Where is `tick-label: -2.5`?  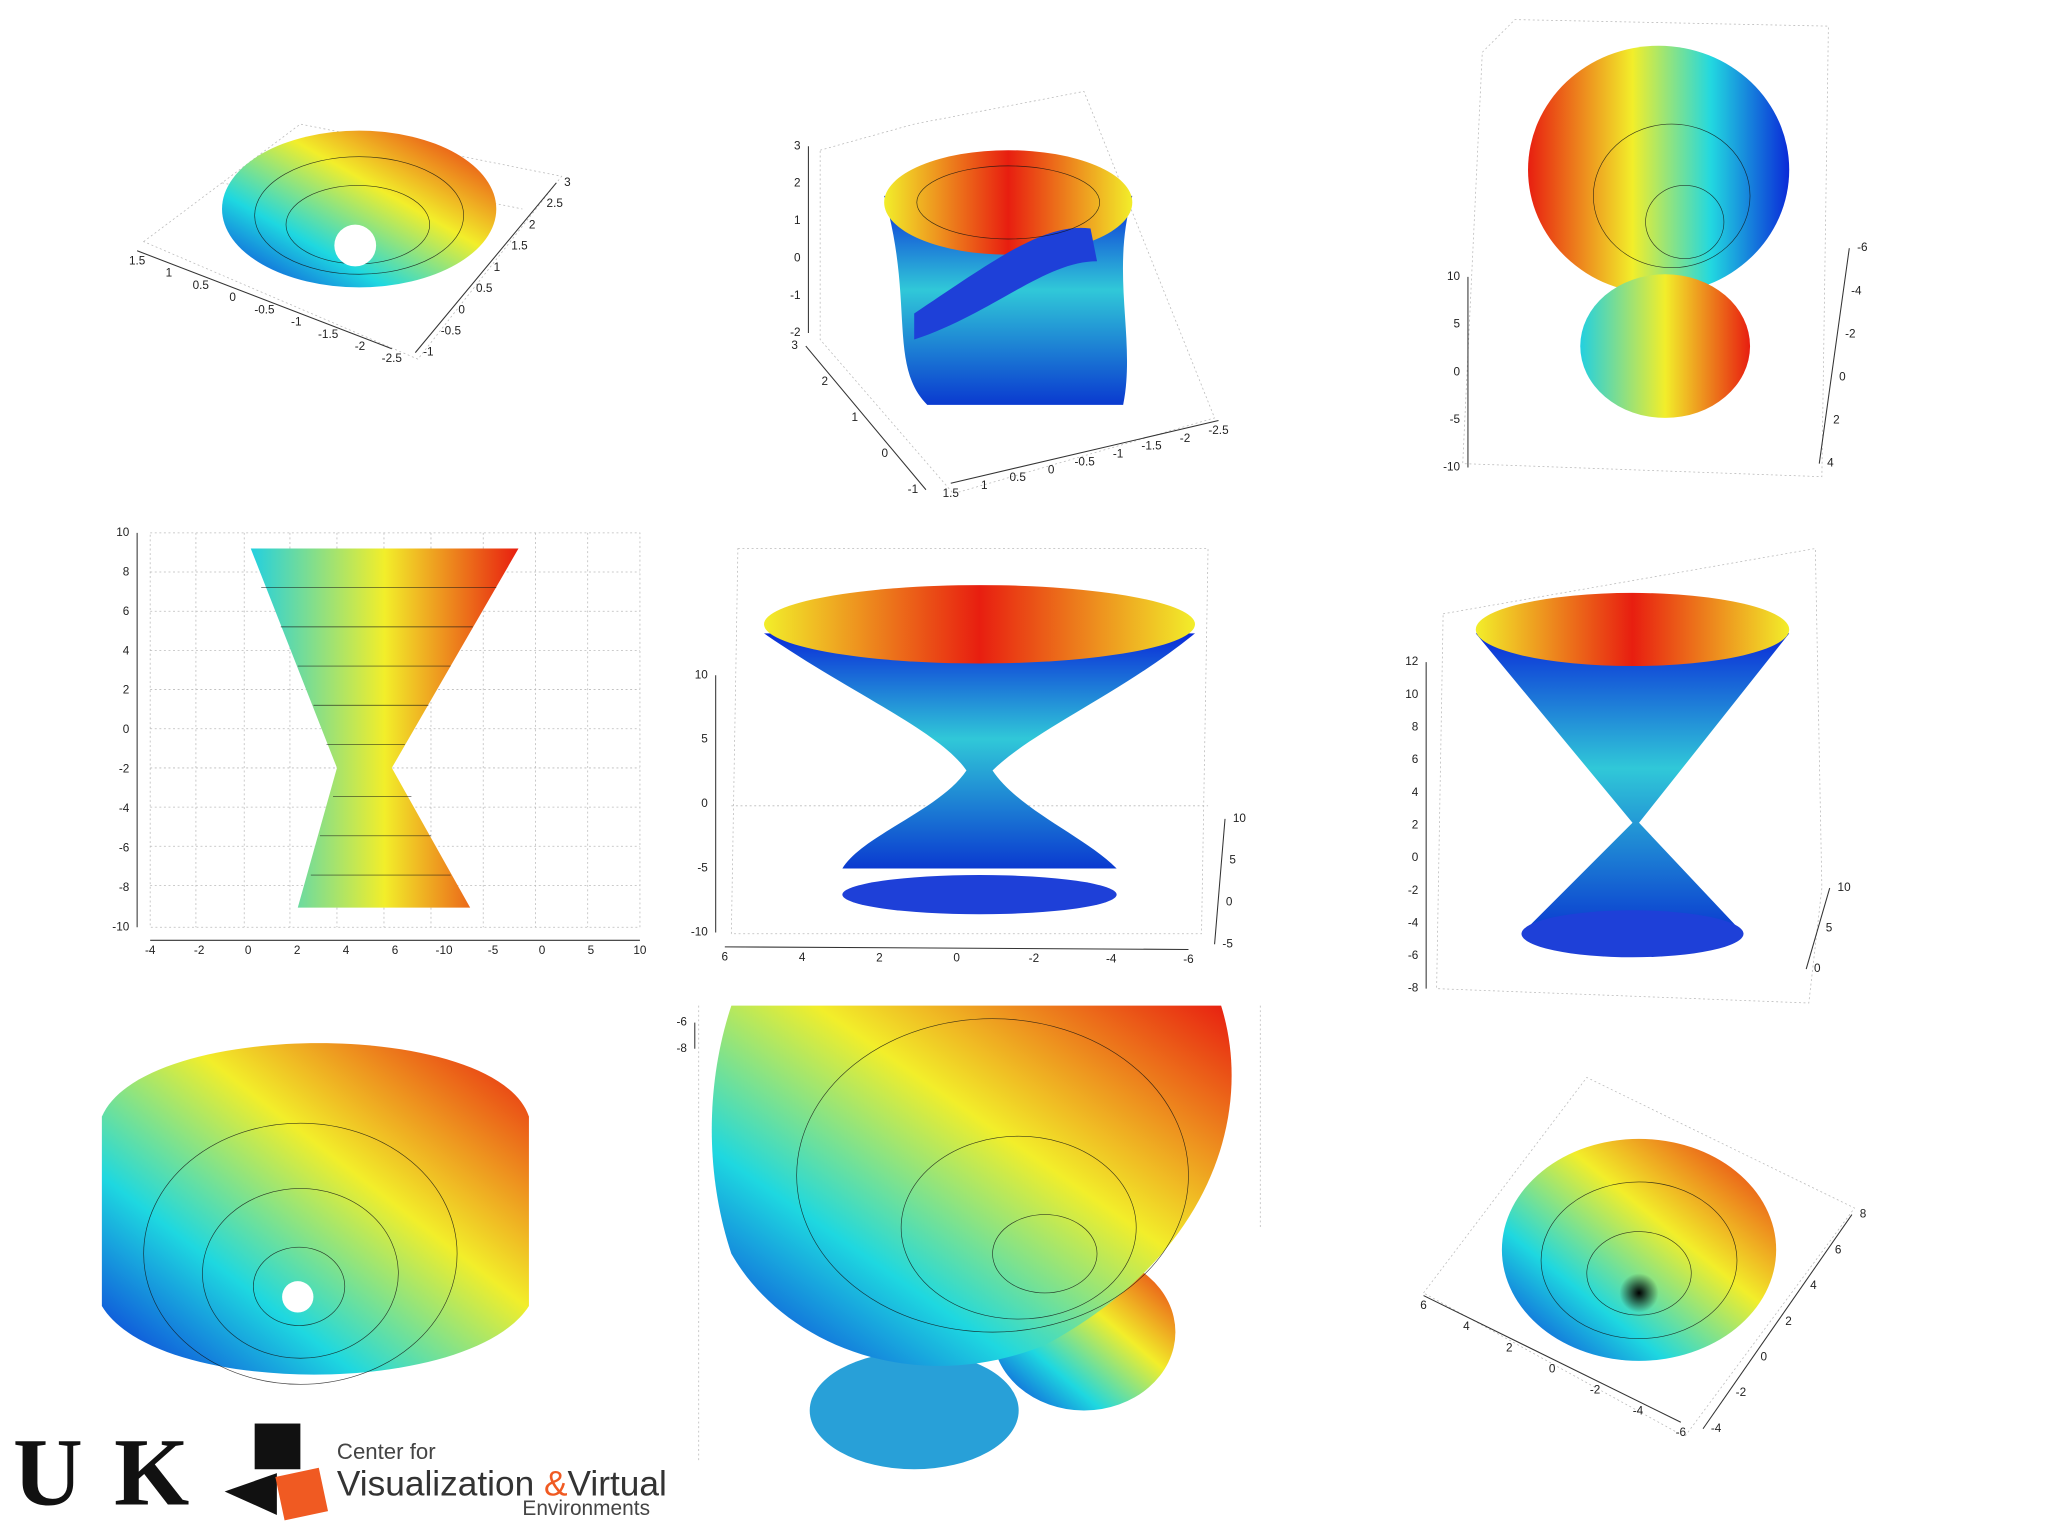 tick-label: -2.5 is located at coordinates (392, 358).